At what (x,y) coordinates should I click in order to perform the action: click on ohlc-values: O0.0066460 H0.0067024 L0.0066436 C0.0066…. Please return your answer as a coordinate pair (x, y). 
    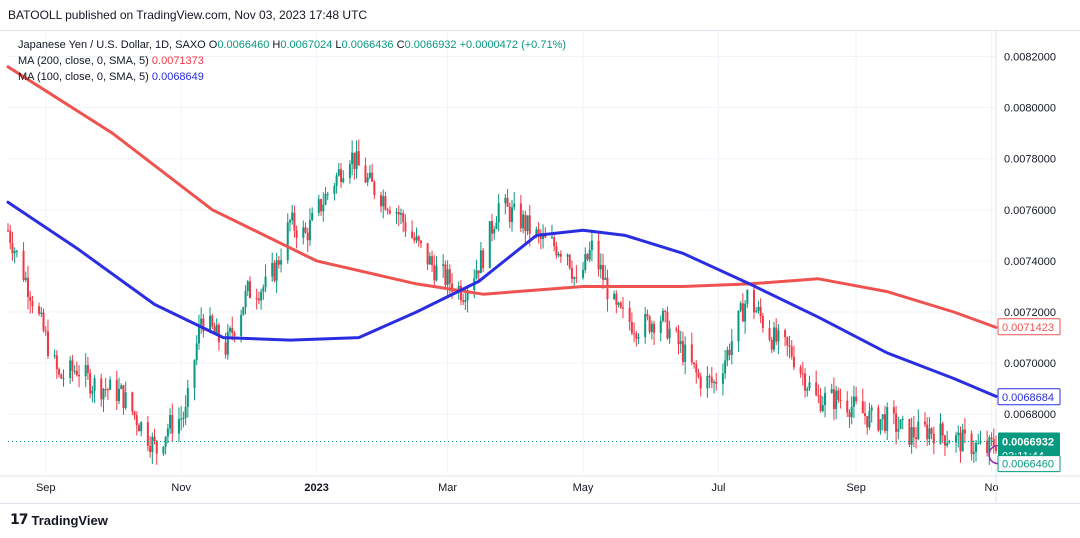
    Looking at the image, I should click on (333, 45).